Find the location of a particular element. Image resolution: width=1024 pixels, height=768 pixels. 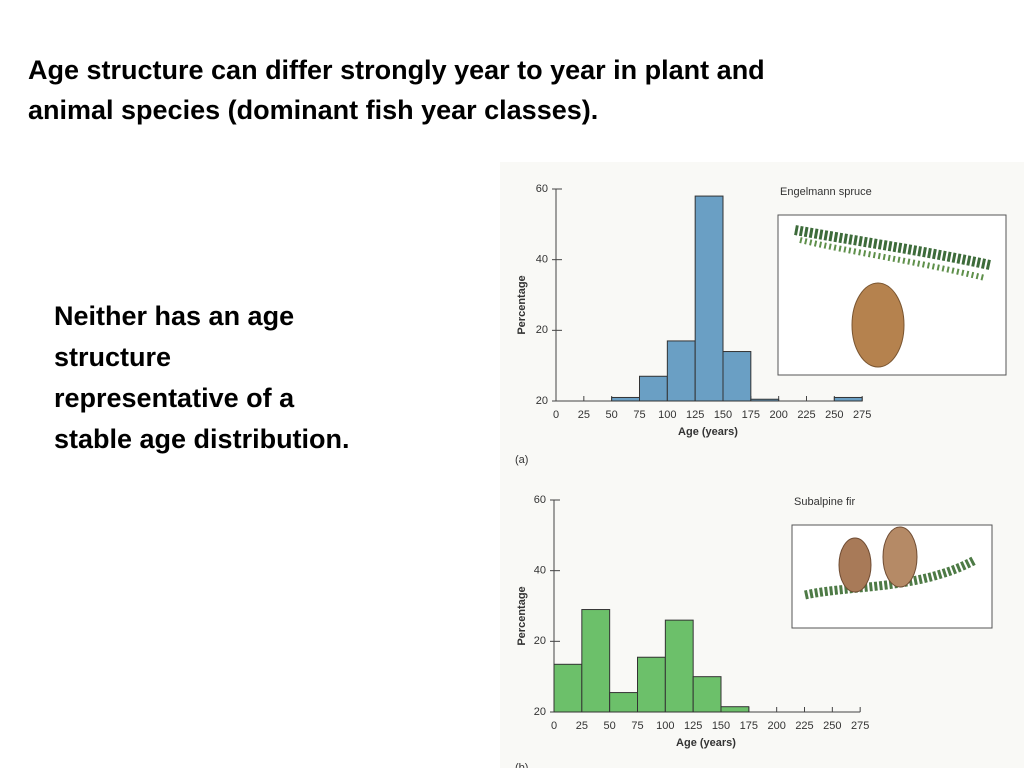

slide-body: stable age distribution. is located at coordinates (202, 439).